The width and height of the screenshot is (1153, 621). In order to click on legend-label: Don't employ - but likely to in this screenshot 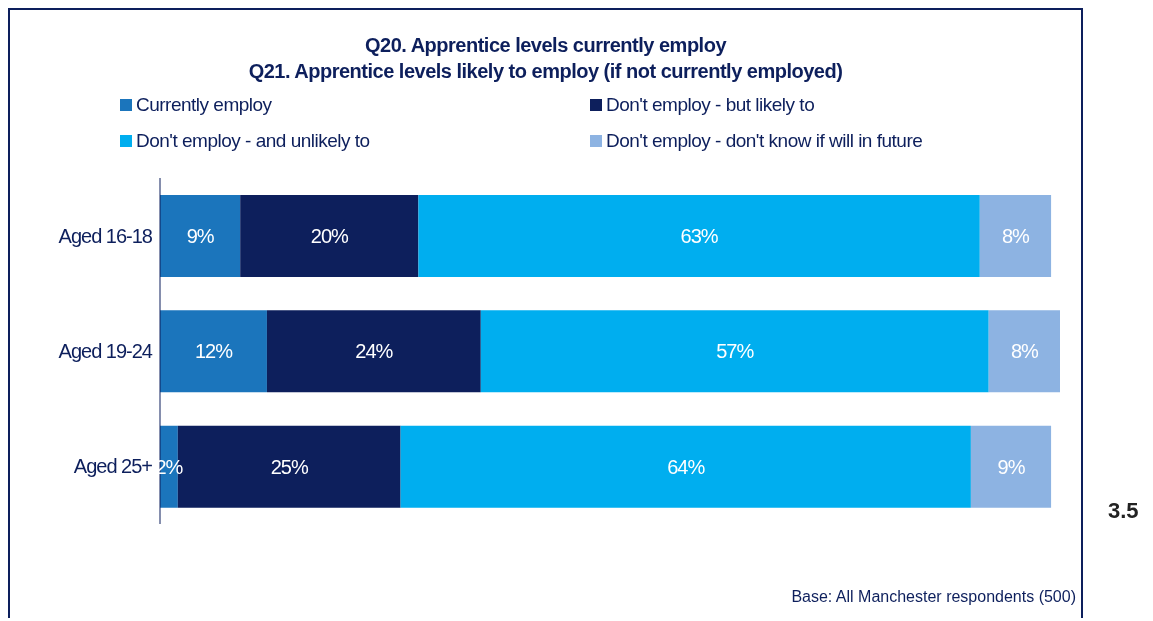, I will do `click(710, 105)`.